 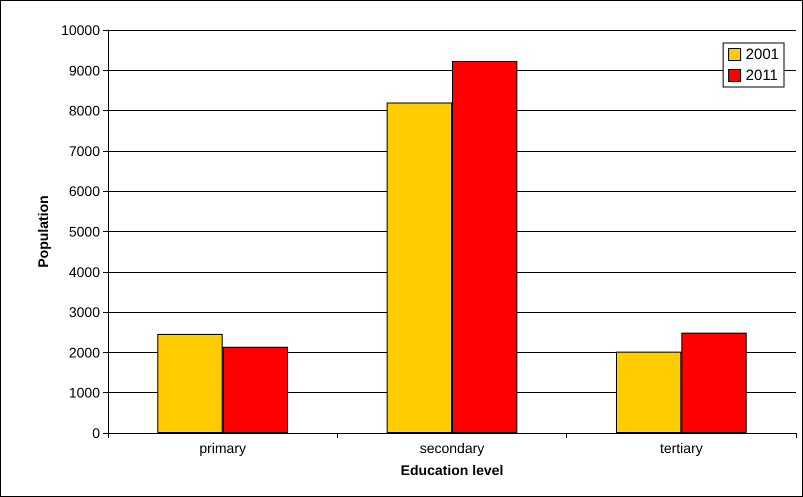 What do you see at coordinates (452, 470) in the screenshot?
I see `x-axis-title: Education level` at bounding box center [452, 470].